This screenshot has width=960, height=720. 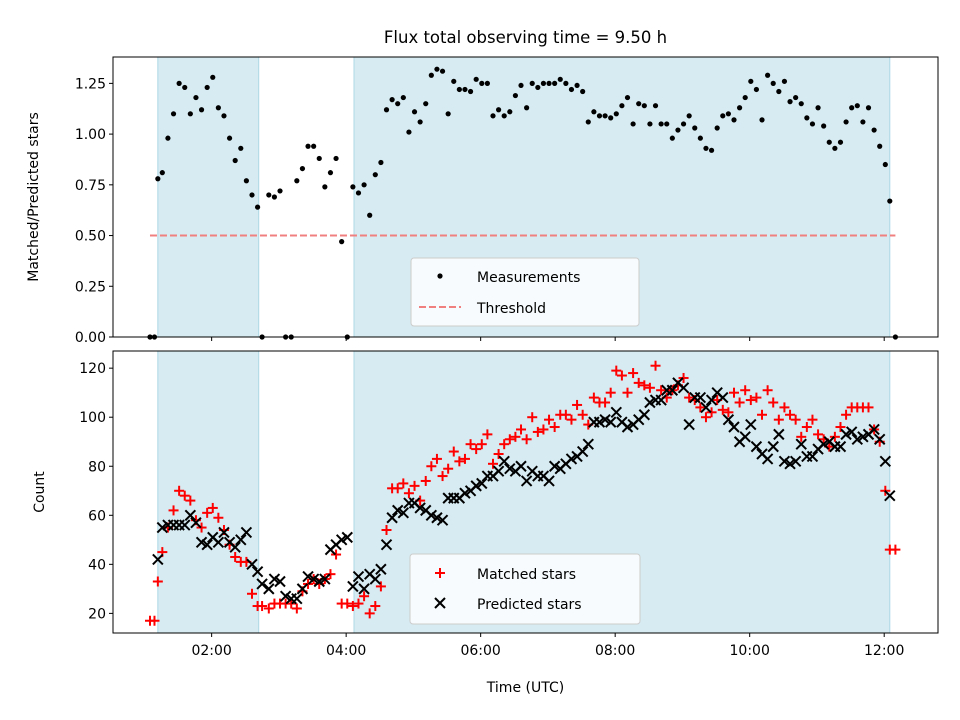 I want to click on time-xtick-label: 10:00, so click(x=750, y=651).